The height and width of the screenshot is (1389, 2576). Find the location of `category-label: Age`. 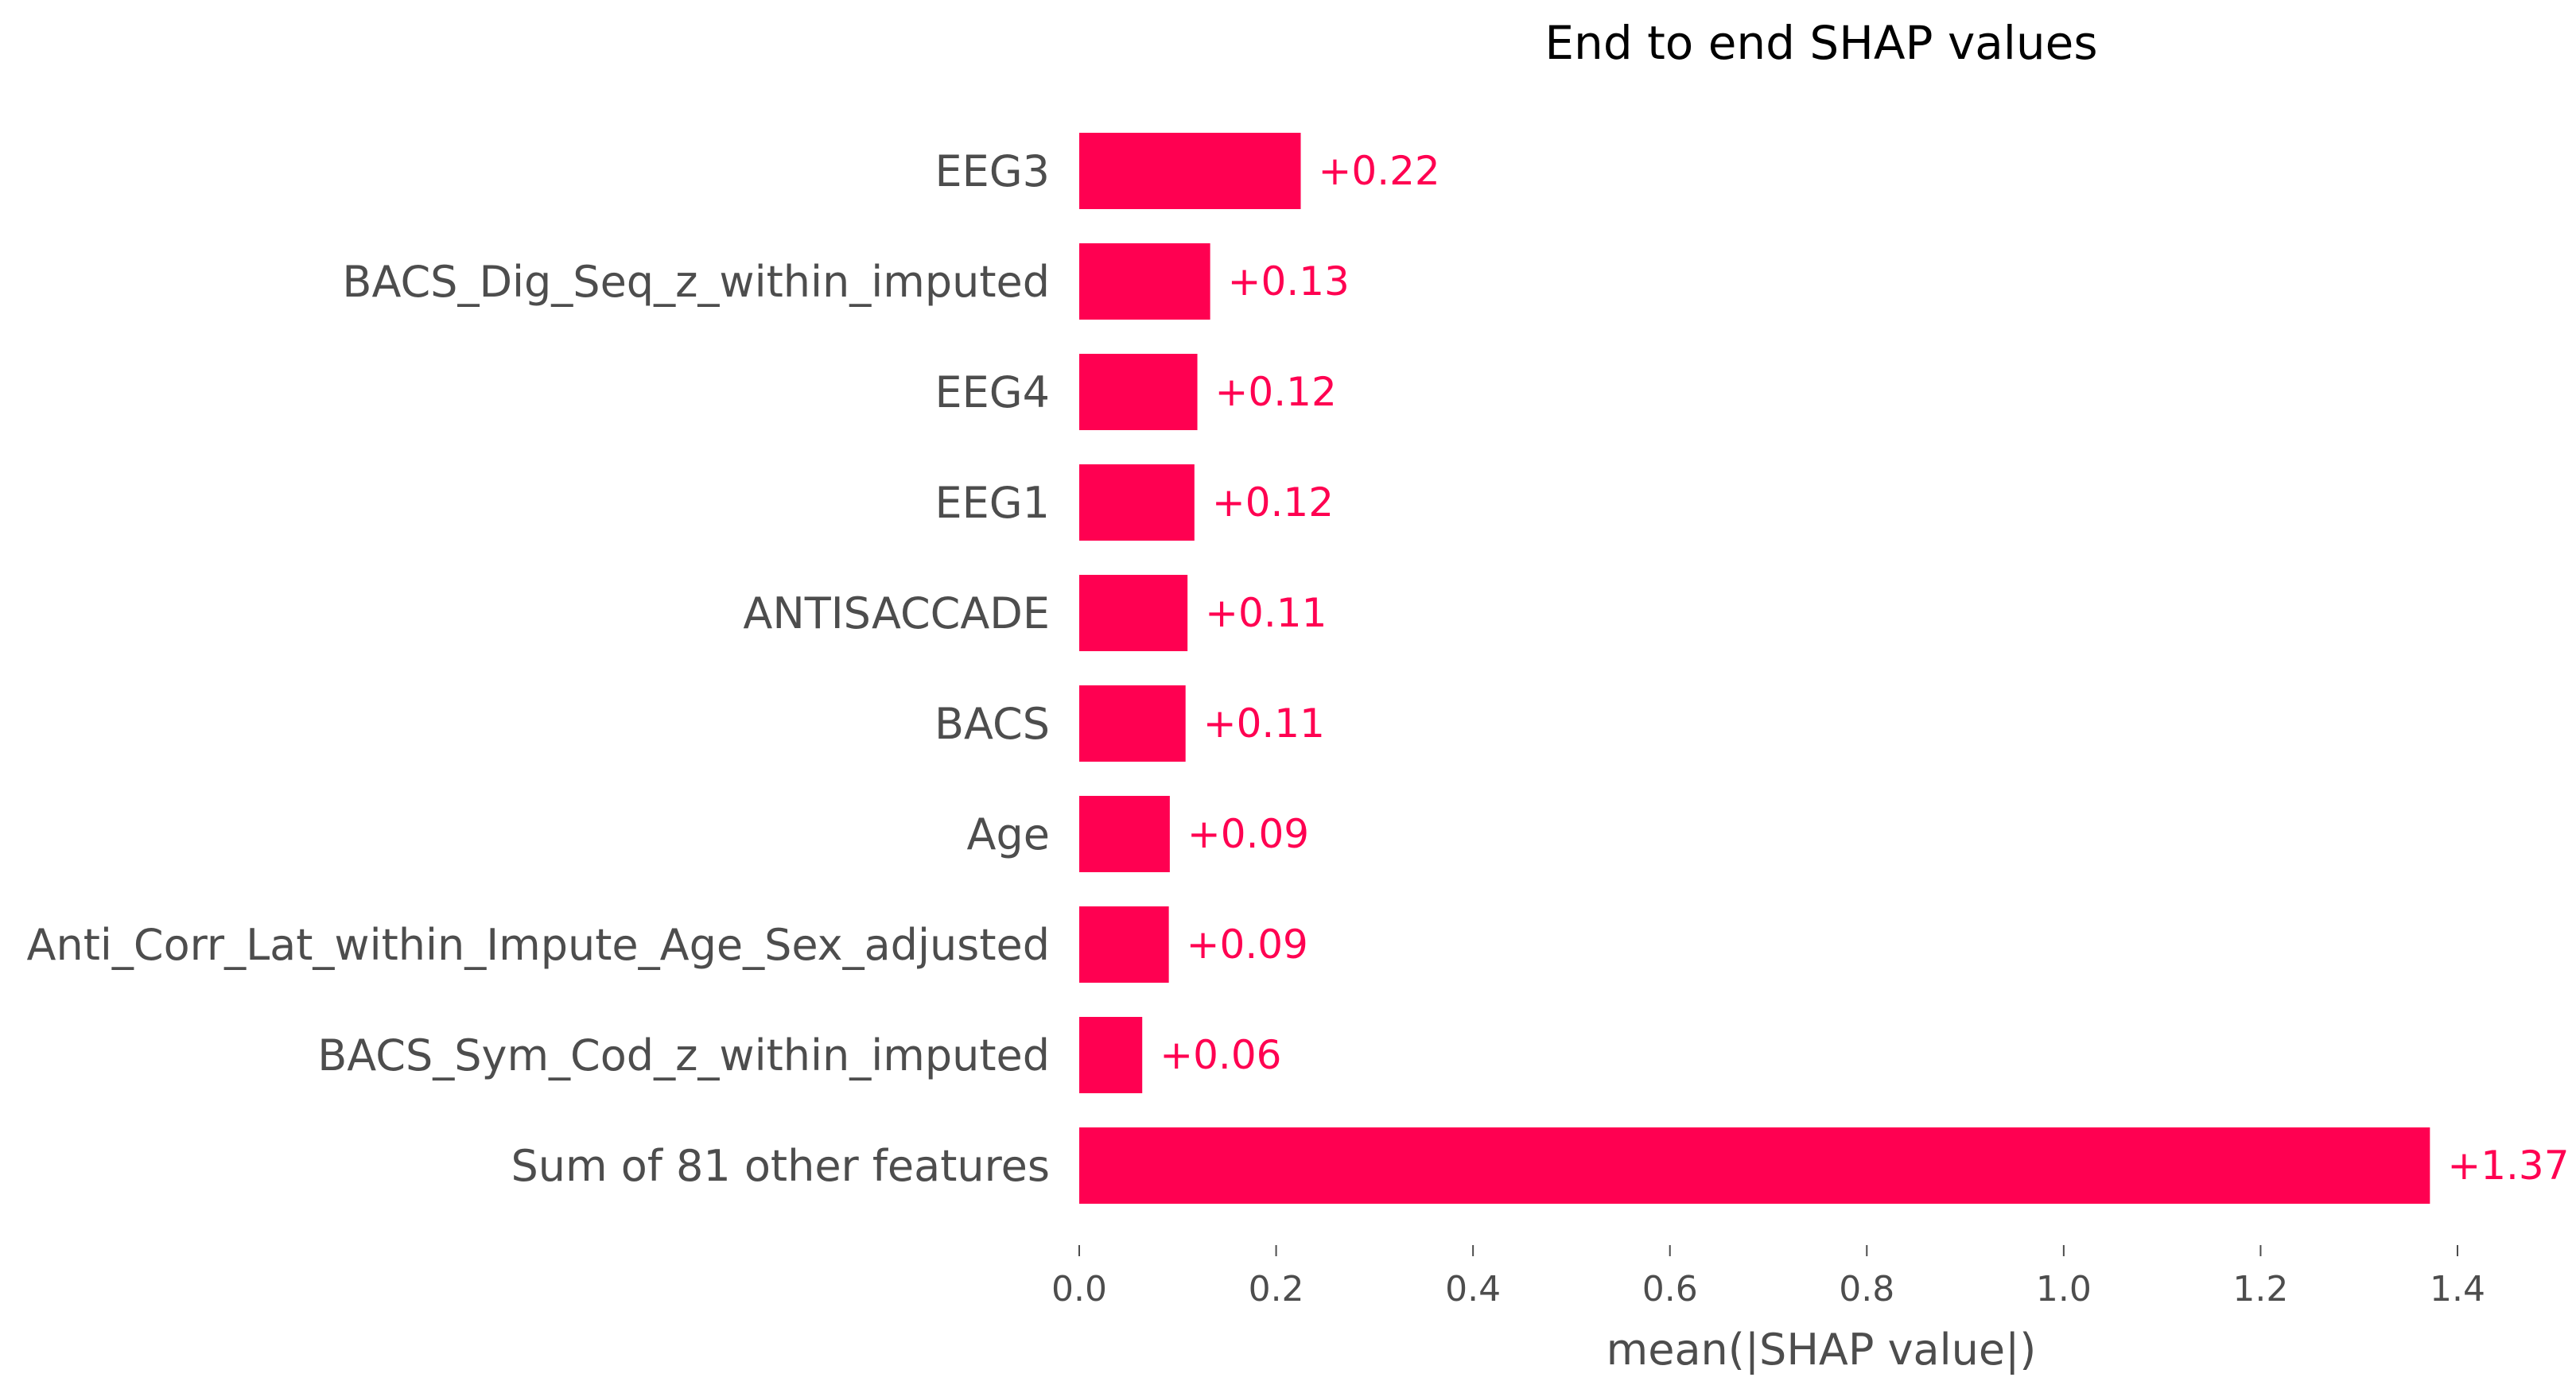

category-label: Age is located at coordinates (1008, 834).